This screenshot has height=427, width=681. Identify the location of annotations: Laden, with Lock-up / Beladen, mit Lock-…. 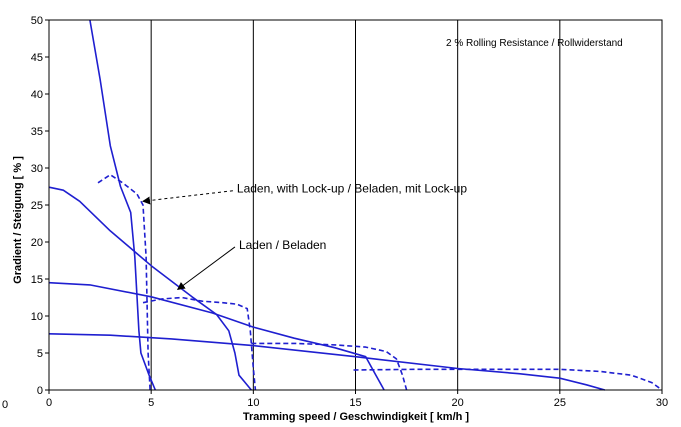
(304, 236).